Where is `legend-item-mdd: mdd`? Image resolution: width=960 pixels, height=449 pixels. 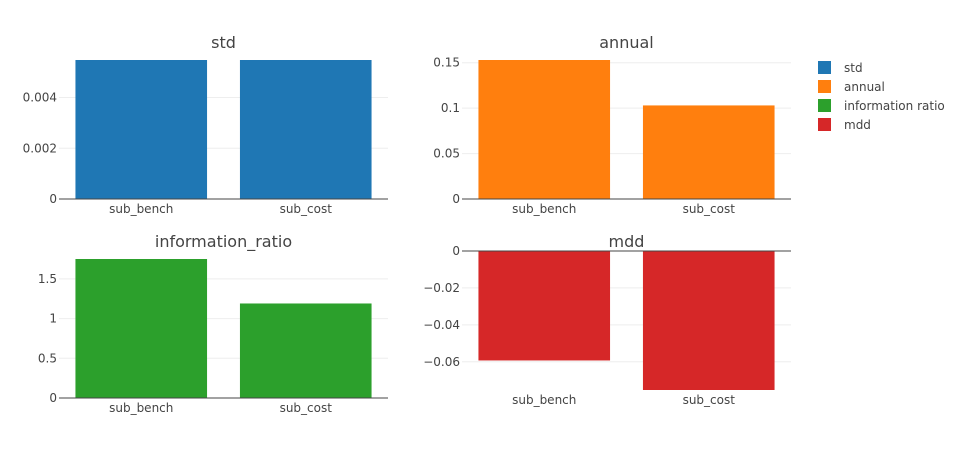 legend-item-mdd: mdd is located at coordinates (881, 124).